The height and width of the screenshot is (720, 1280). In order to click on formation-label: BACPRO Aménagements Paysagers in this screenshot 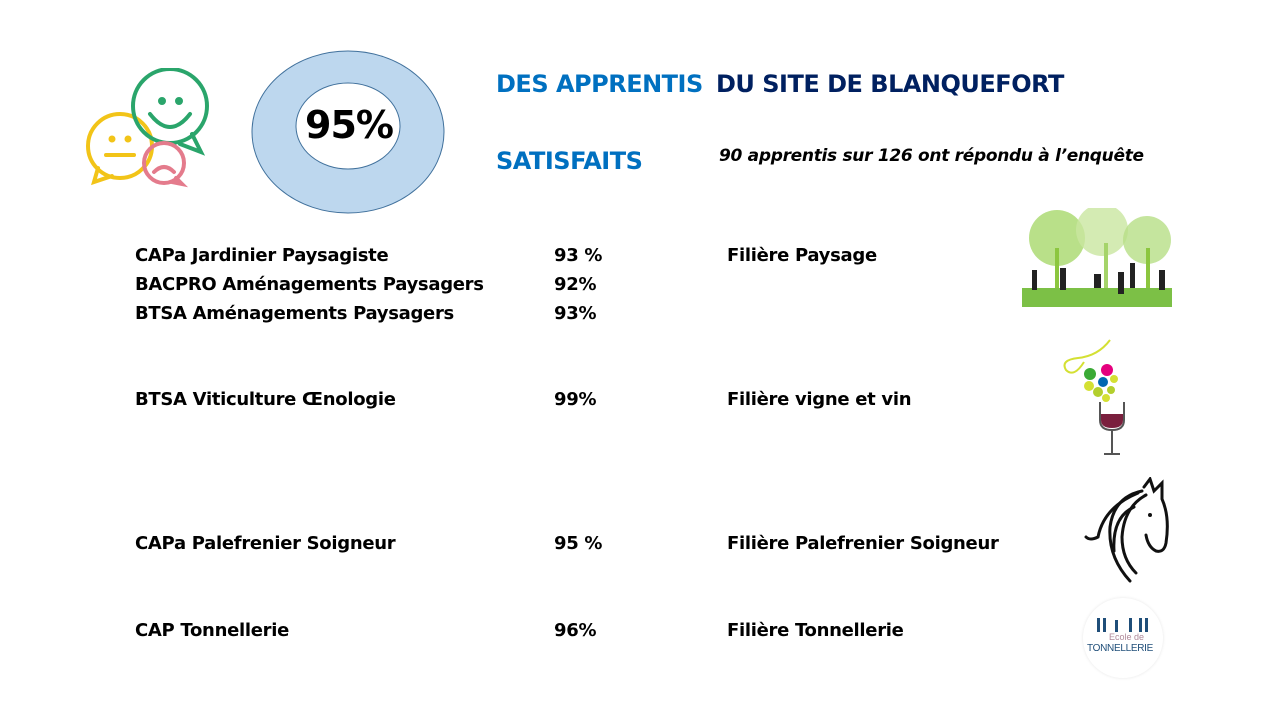, I will do `click(309, 284)`.